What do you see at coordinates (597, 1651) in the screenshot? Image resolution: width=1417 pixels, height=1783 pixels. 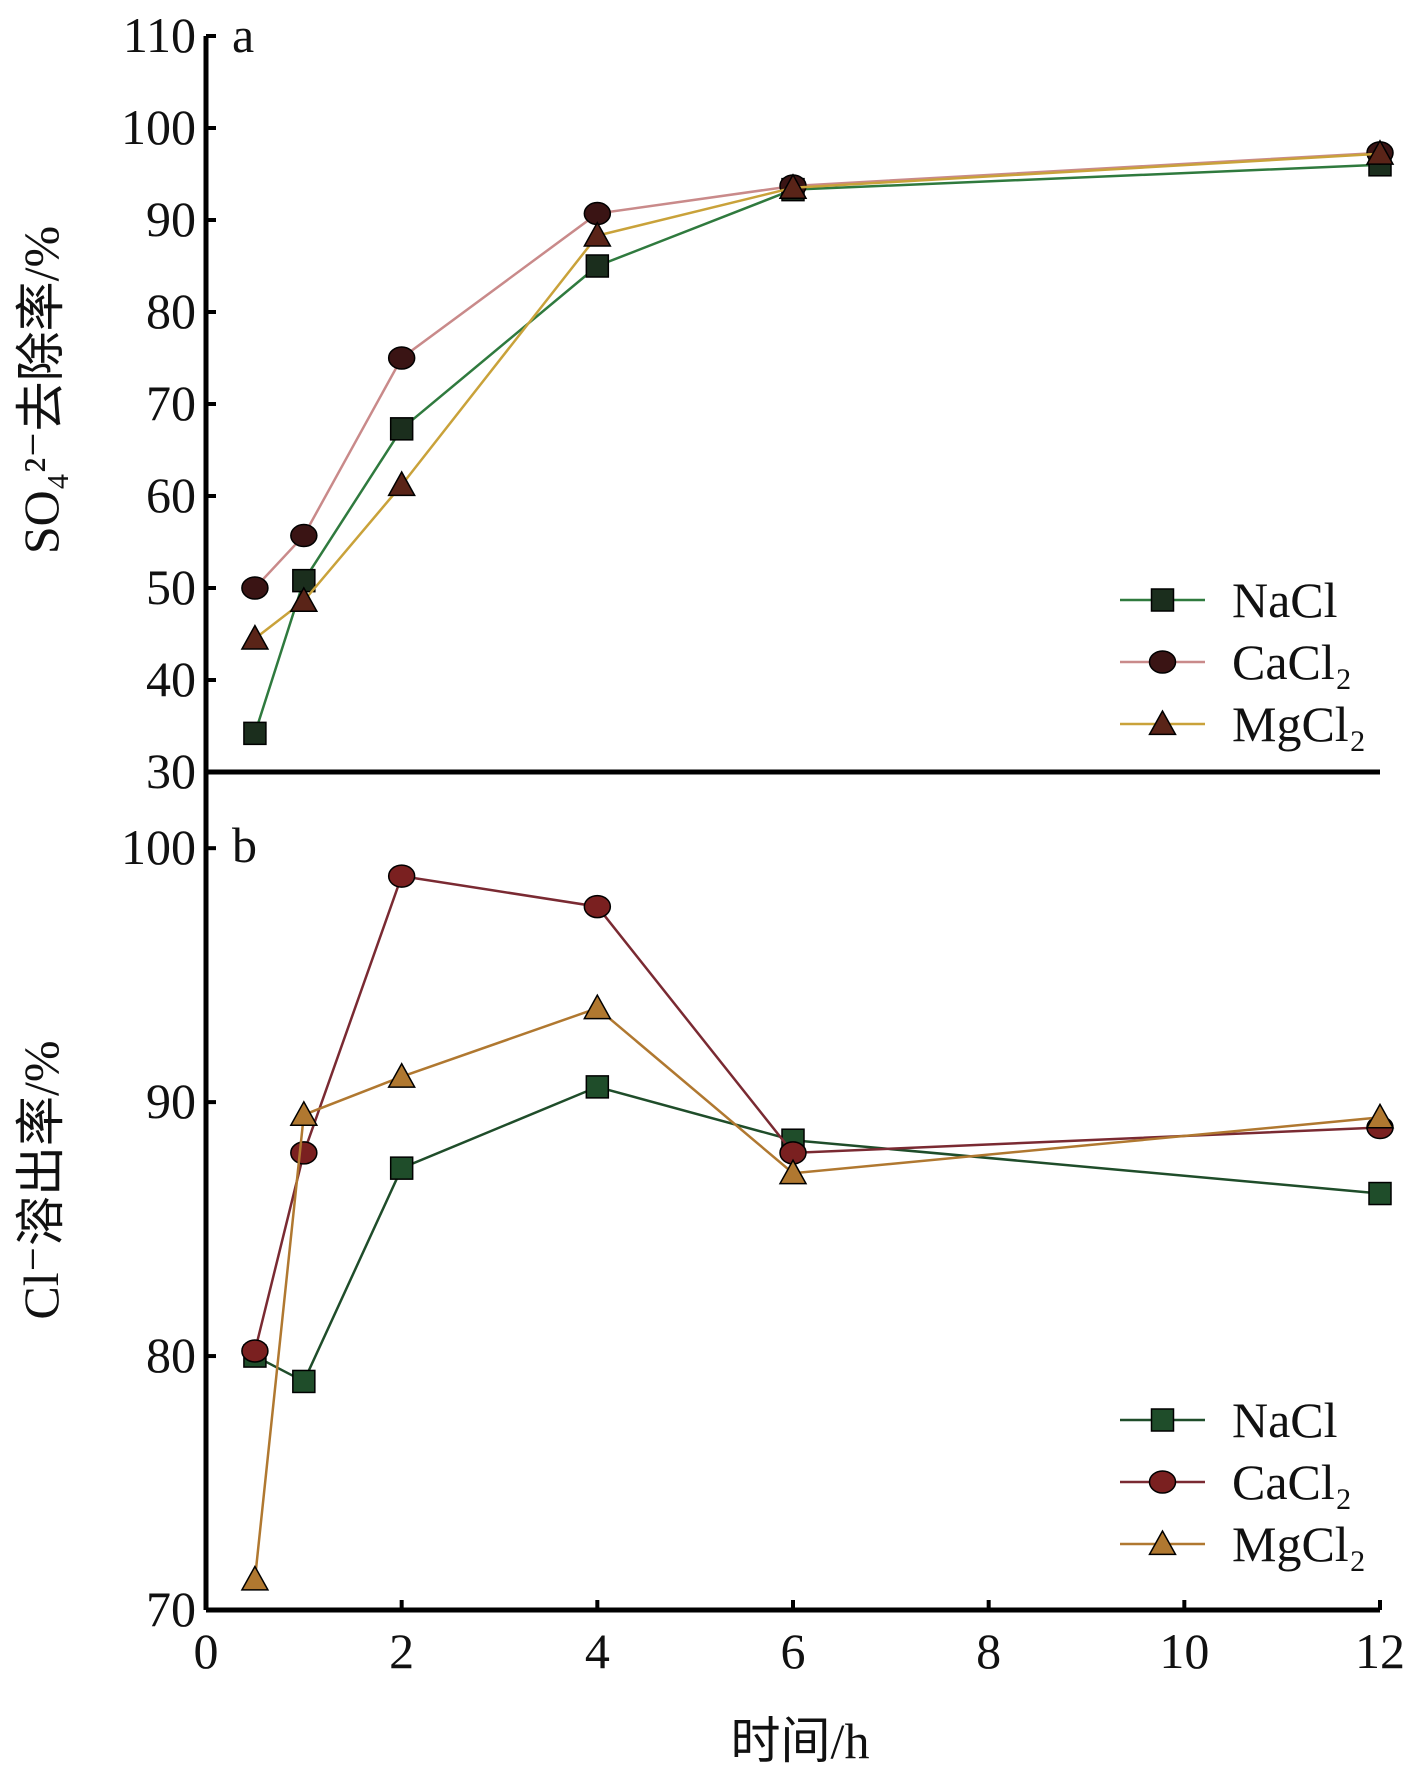 I see `x-tick-label: 4` at bounding box center [597, 1651].